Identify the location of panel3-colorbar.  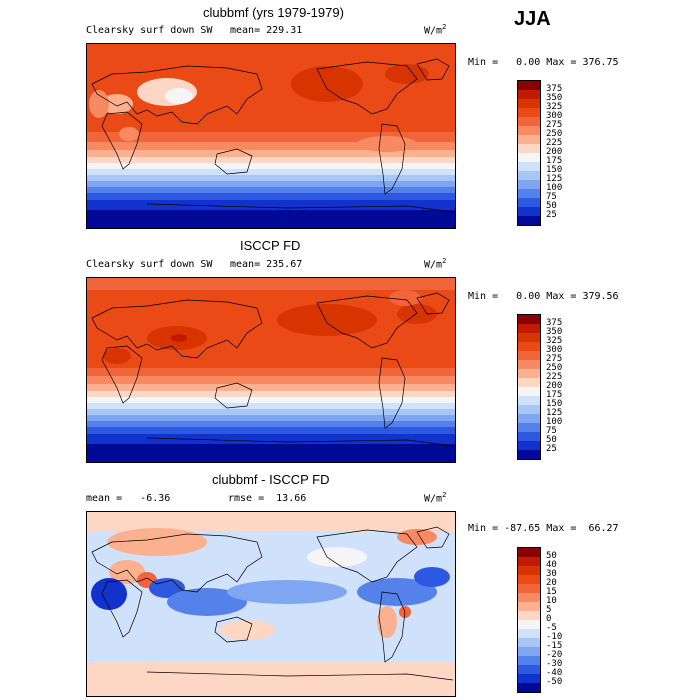
(529, 620).